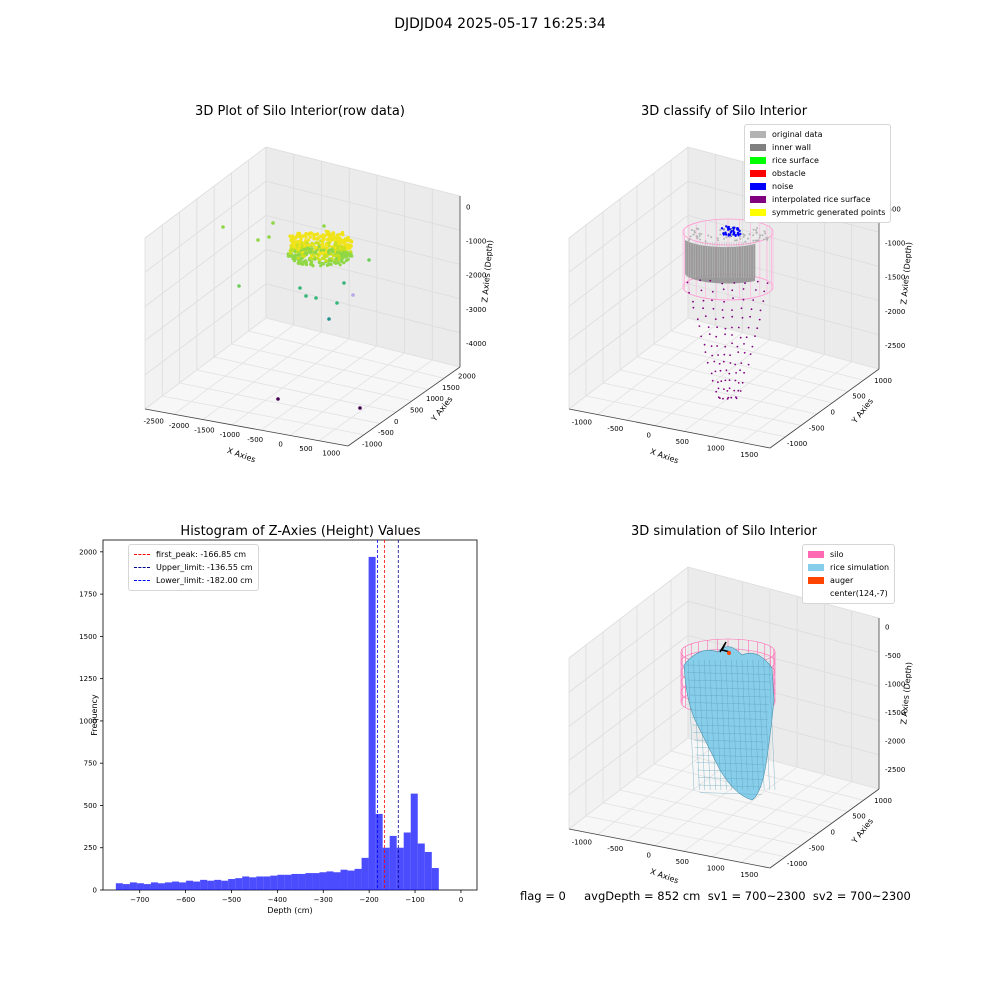 This screenshot has width=1000, height=1000. Describe the element at coordinates (615, 849) in the screenshot. I see `p4-x-tick: -500` at that location.